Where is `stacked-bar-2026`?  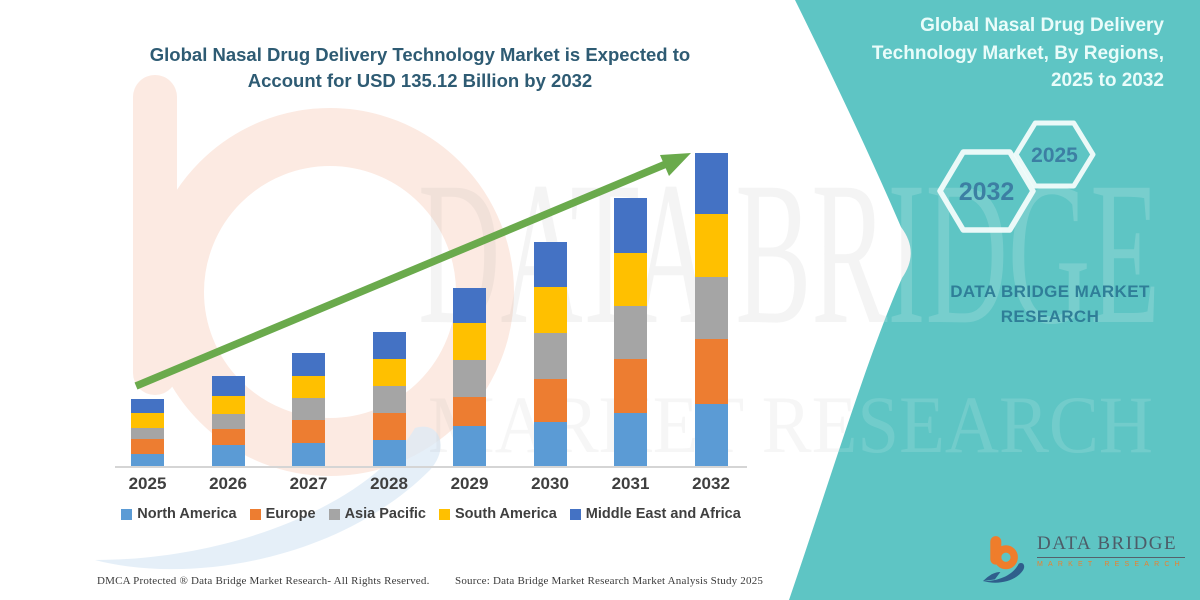
stacked-bar-2026 is located at coordinates (228, 421).